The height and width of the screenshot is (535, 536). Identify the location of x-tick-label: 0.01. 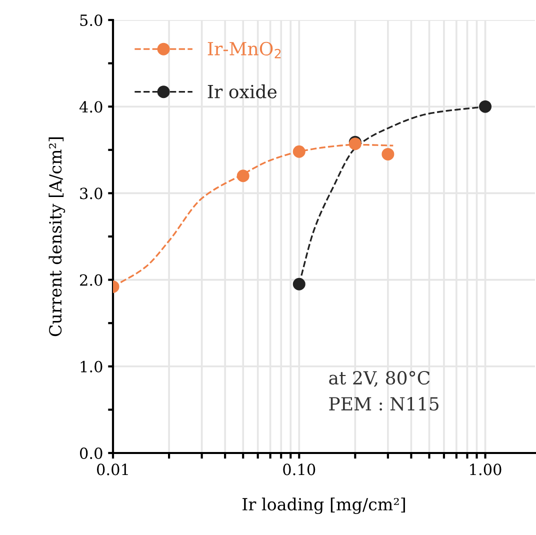
(112, 470).